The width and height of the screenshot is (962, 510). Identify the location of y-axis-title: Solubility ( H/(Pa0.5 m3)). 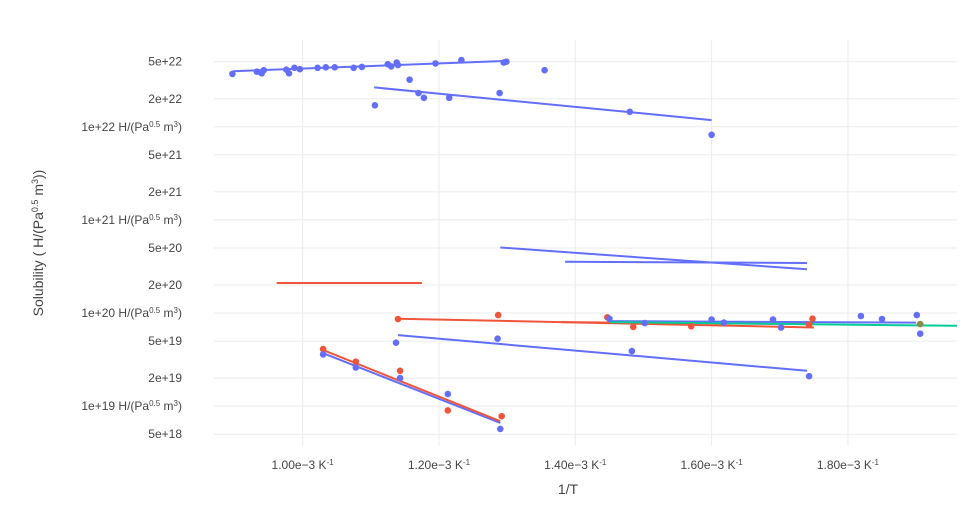
(38, 243).